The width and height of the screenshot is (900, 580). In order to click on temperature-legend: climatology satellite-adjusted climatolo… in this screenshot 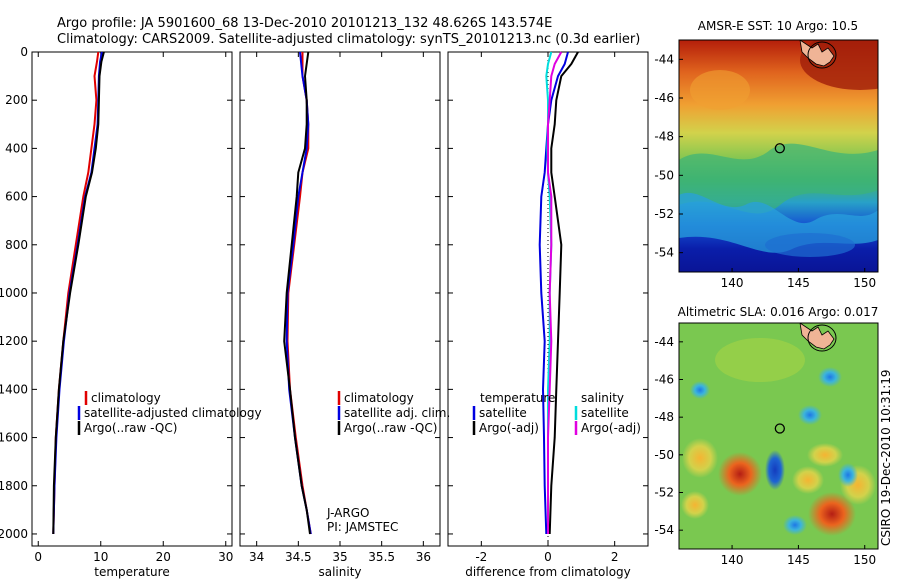, I will do `click(169, 413)`.